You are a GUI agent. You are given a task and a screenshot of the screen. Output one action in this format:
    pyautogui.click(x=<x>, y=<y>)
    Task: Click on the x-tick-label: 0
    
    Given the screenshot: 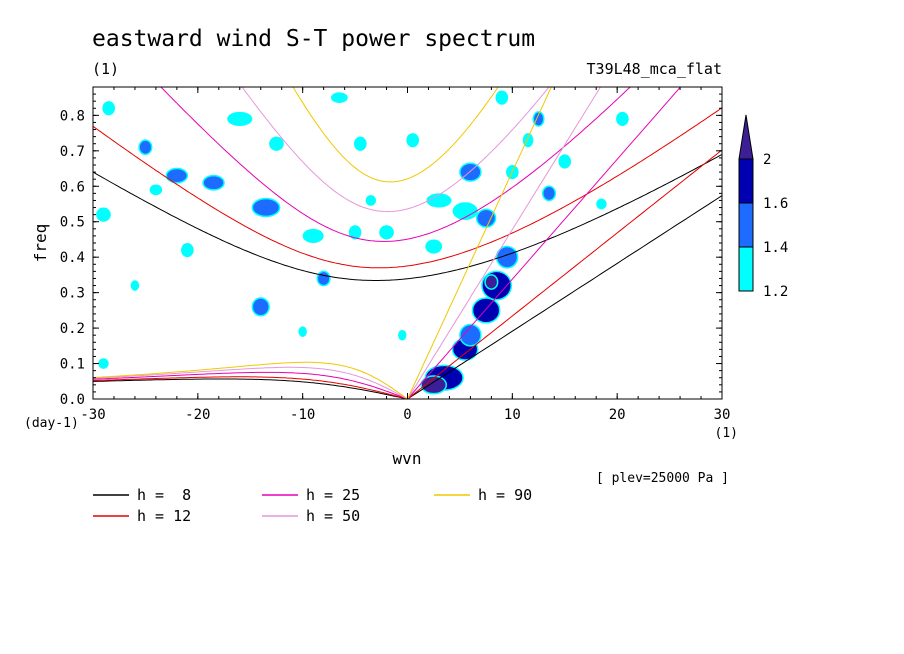 What is the action you would take?
    pyautogui.click(x=407, y=415)
    